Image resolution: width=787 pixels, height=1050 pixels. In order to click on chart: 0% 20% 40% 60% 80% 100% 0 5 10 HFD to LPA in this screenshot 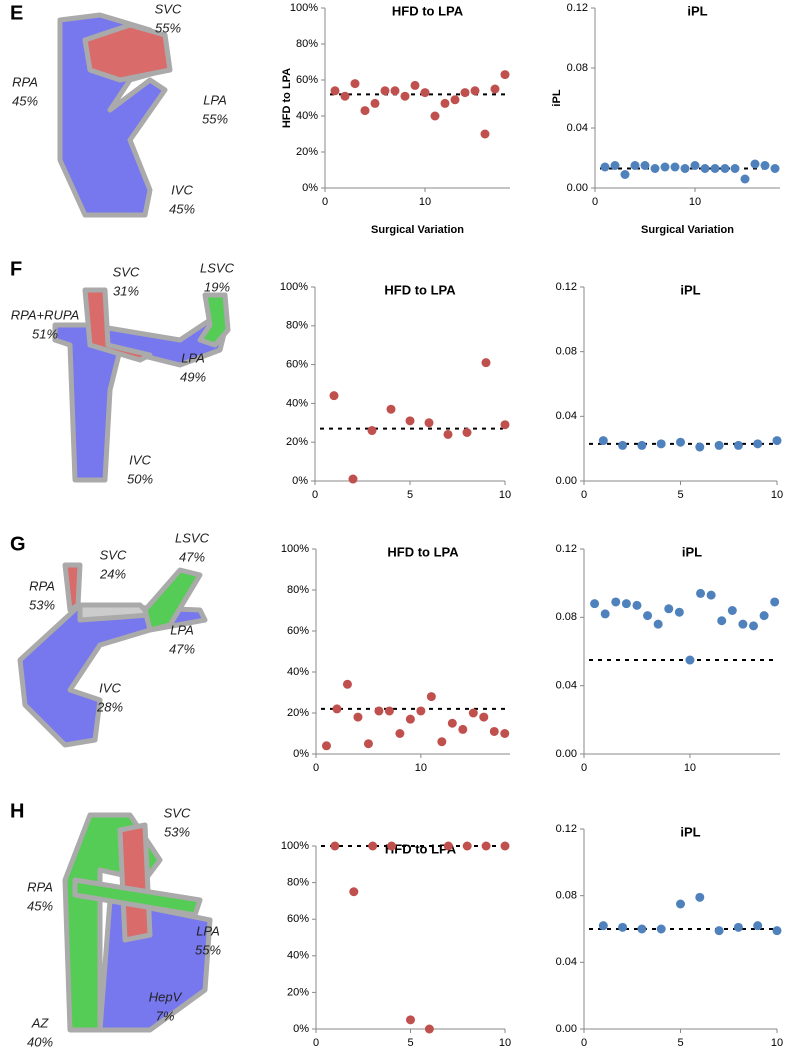, I will do `click(395, 391)`.